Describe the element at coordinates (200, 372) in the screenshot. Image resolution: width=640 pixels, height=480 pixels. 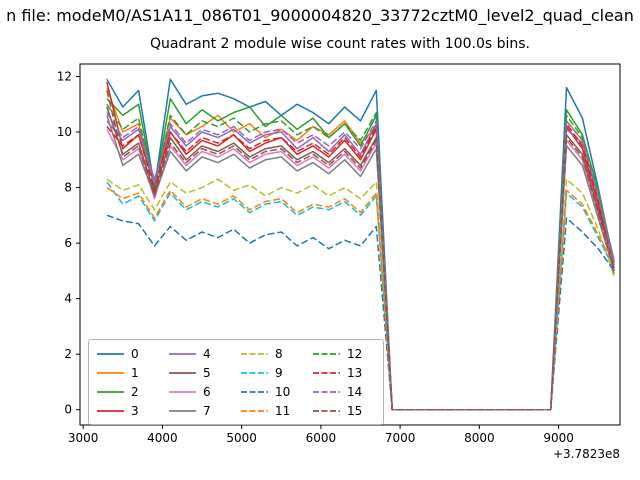
I see `legend-item-5: 5` at that location.